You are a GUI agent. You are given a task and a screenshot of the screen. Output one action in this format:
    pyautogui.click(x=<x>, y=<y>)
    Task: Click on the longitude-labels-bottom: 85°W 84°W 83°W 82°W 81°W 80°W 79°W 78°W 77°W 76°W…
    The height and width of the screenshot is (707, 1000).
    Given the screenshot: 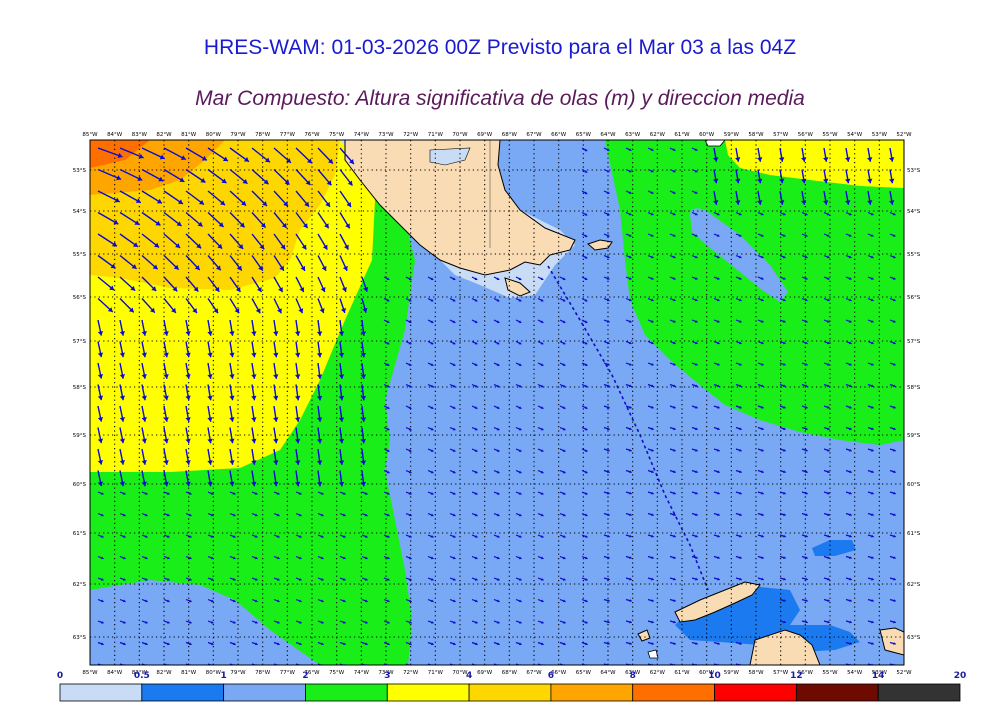 What is the action you would take?
    pyautogui.click(x=497, y=673)
    